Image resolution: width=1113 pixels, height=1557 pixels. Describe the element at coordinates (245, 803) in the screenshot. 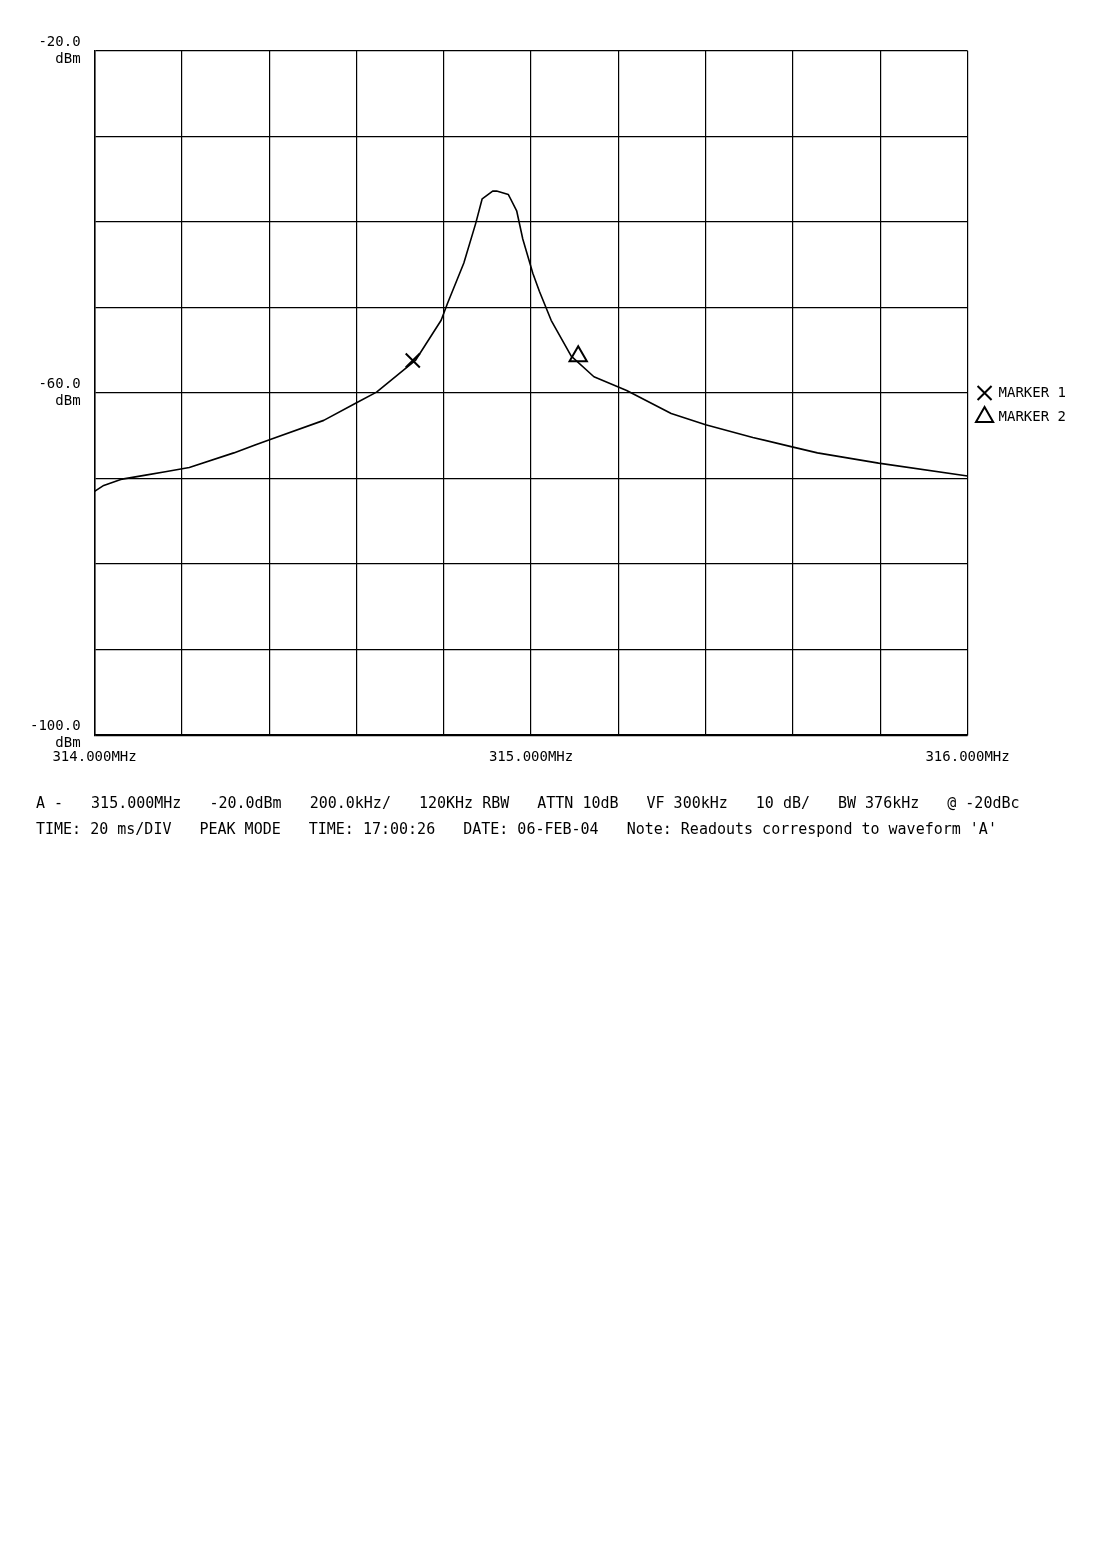

I see `text: -20.0dBm` at that location.